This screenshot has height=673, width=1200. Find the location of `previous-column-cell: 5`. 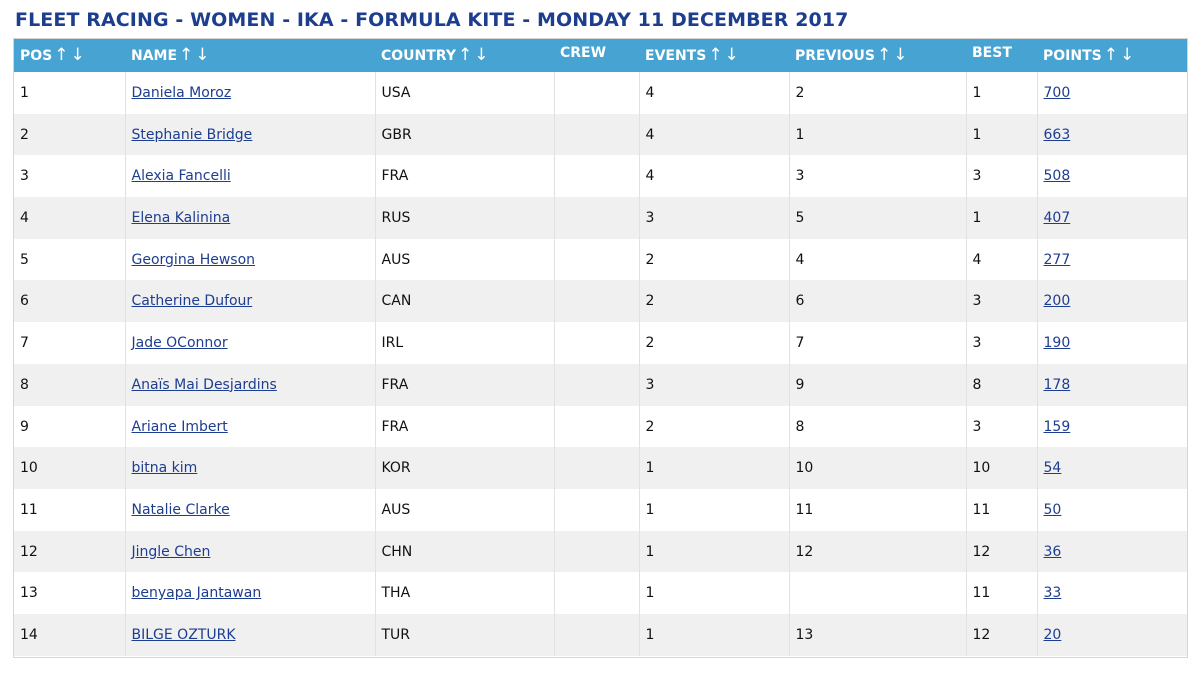

previous-column-cell: 5 is located at coordinates (877, 218).